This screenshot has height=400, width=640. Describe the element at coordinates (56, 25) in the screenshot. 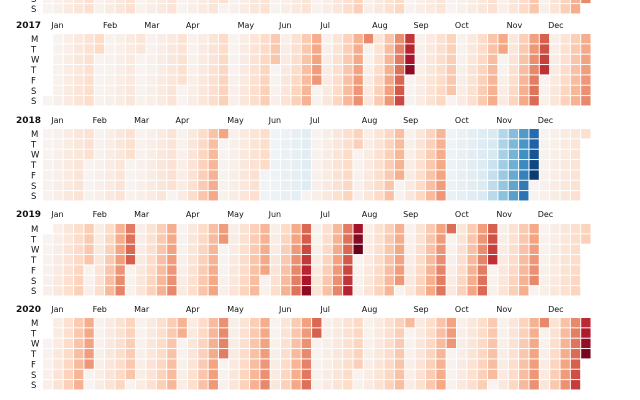

I see `month-label: Jan` at that location.